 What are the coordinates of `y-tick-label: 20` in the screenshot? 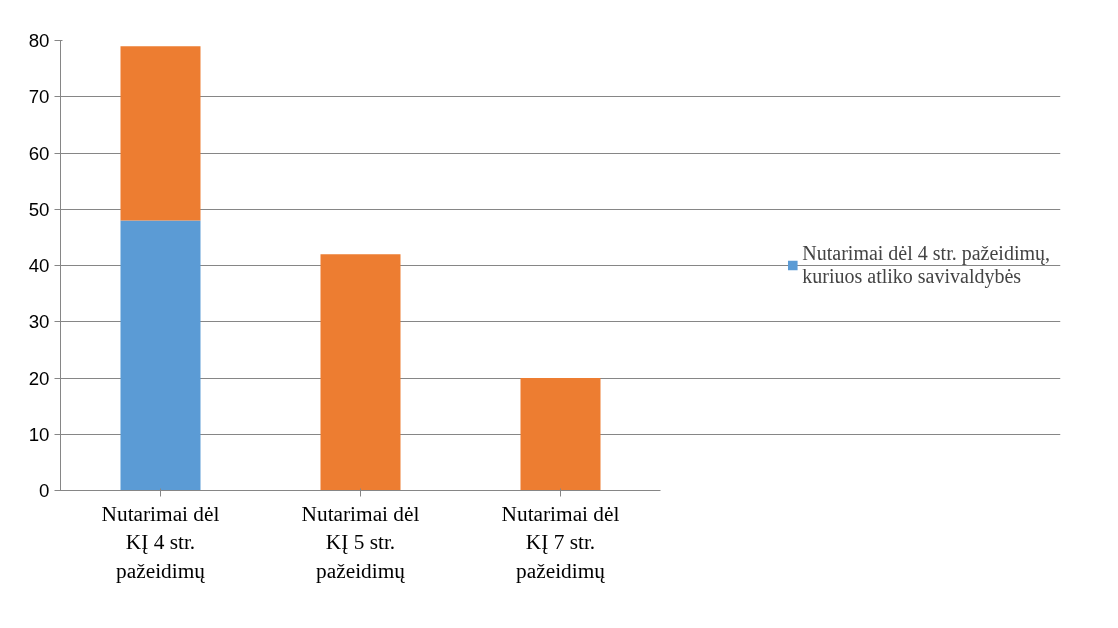 It's located at (39, 378).